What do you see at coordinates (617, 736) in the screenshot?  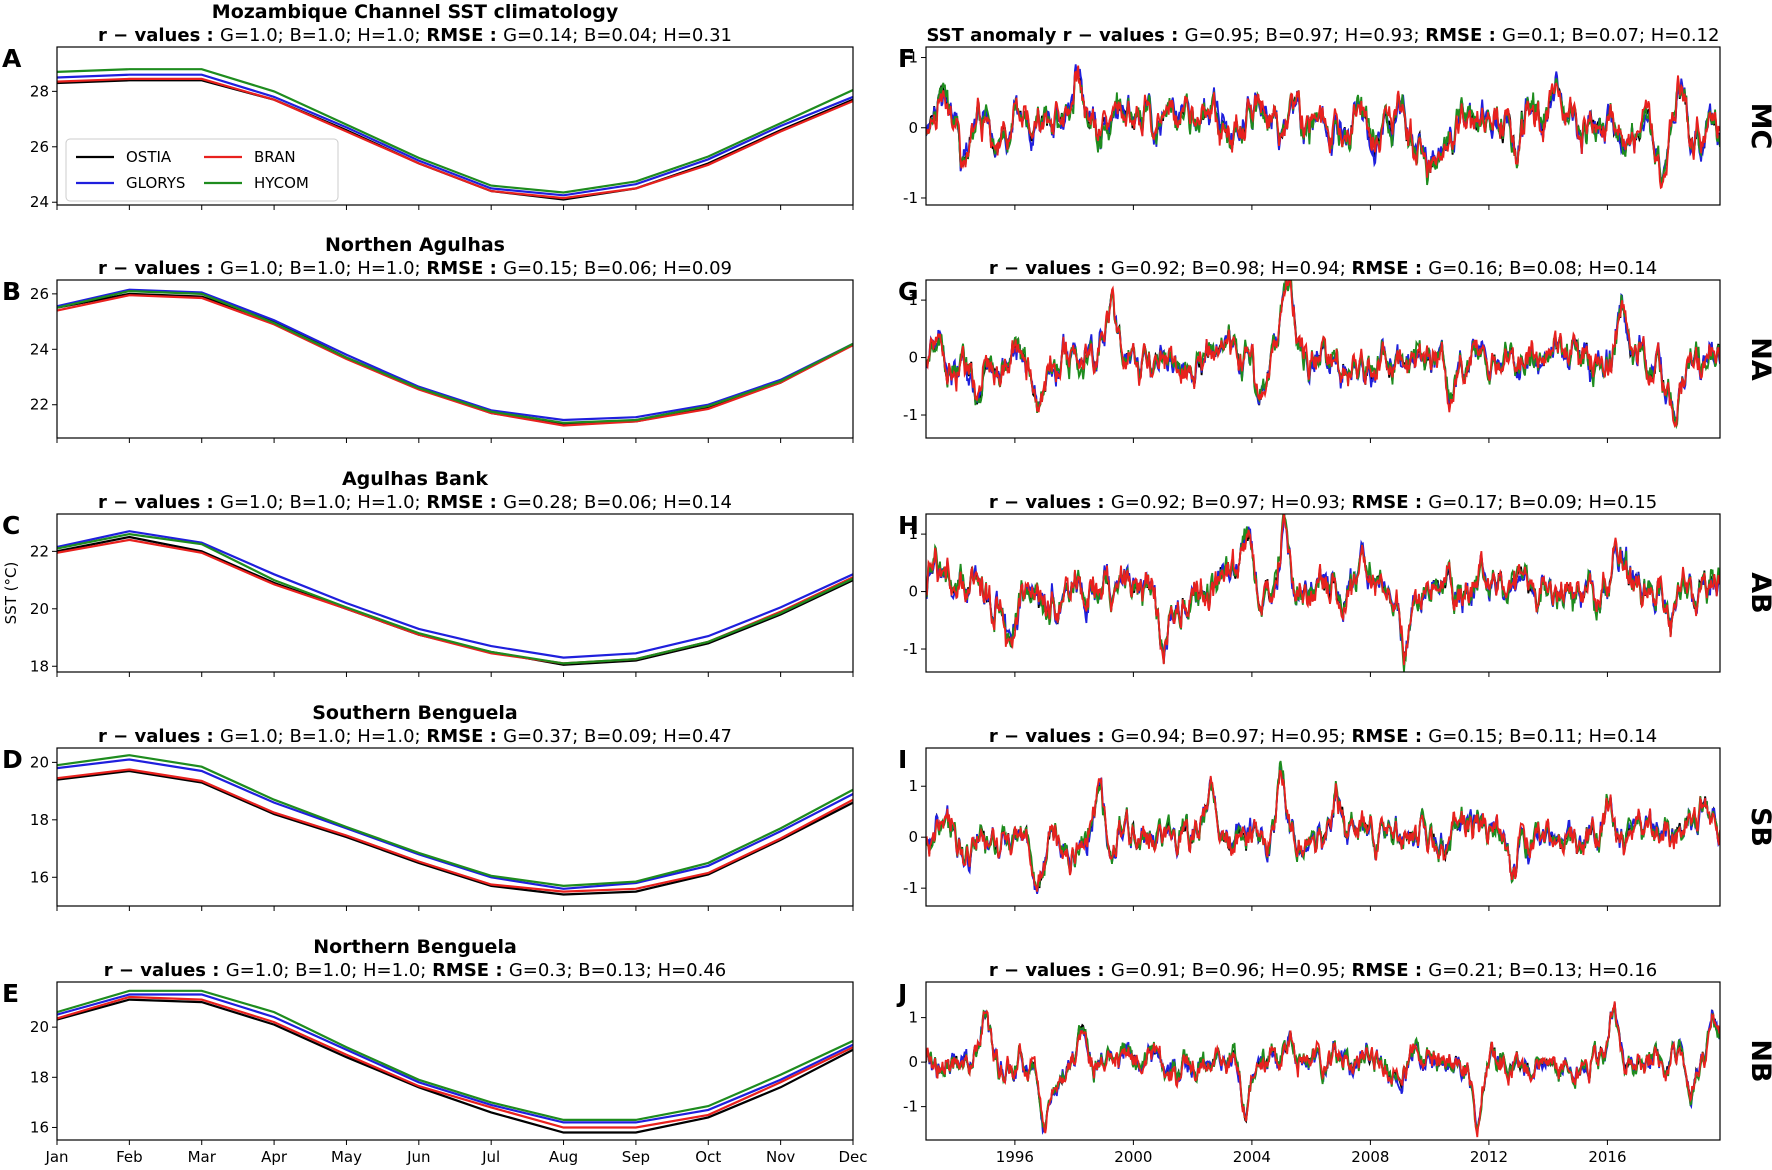 I see `stat-value: G=0.37; B=0.09; H=0.47` at bounding box center [617, 736].